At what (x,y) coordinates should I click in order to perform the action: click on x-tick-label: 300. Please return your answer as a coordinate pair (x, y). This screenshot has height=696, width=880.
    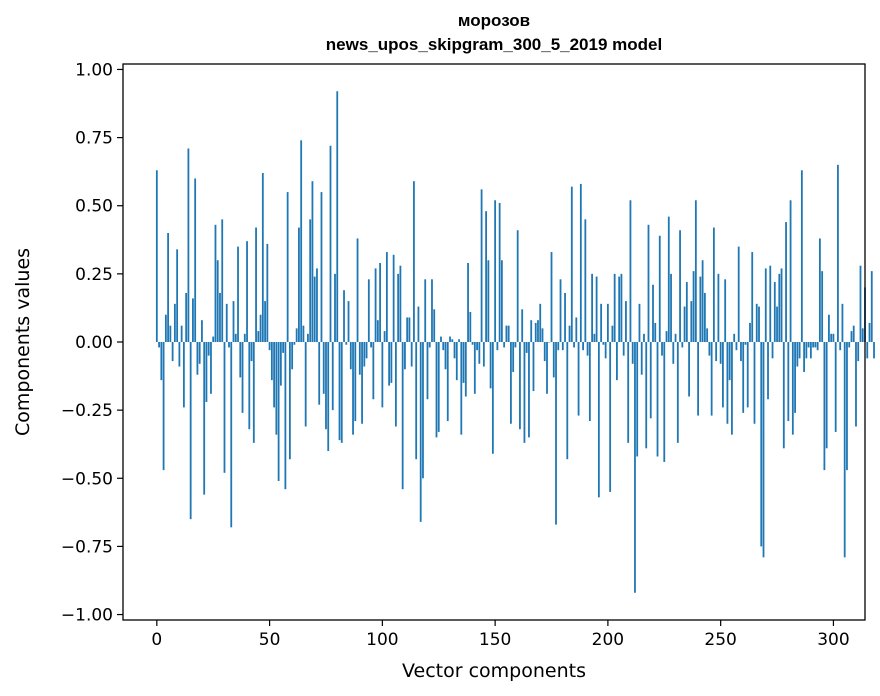
    Looking at the image, I should click on (833, 640).